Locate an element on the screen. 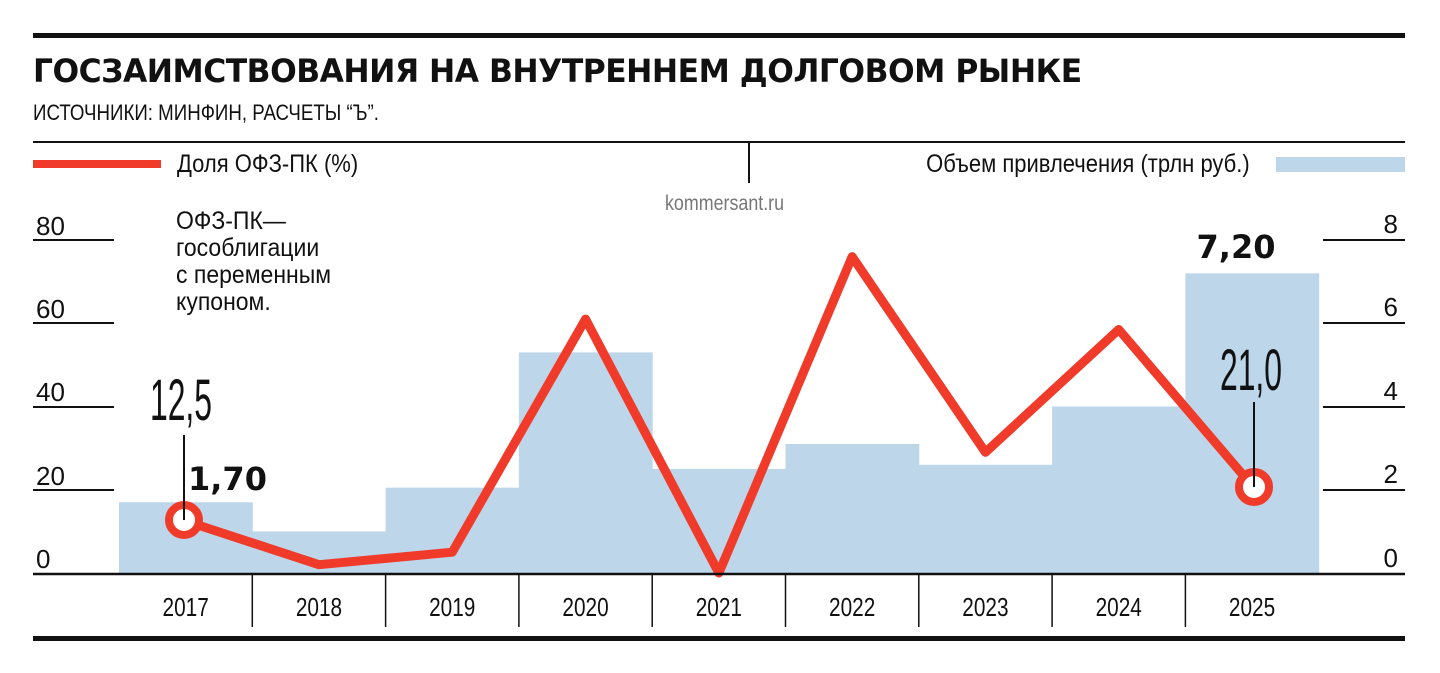 The image size is (1440, 673). right-tick: 2 is located at coordinates (1391, 474).